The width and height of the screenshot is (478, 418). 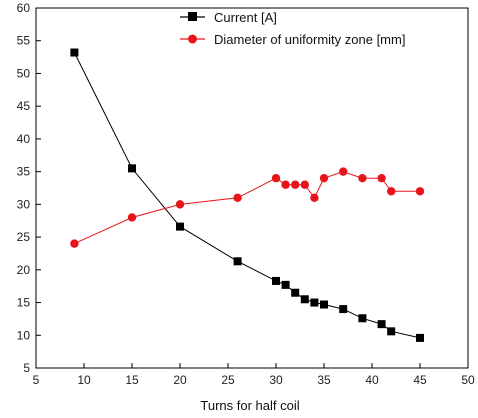 What do you see at coordinates (36, 380) in the screenshot?
I see `x-tick-label: 5` at bounding box center [36, 380].